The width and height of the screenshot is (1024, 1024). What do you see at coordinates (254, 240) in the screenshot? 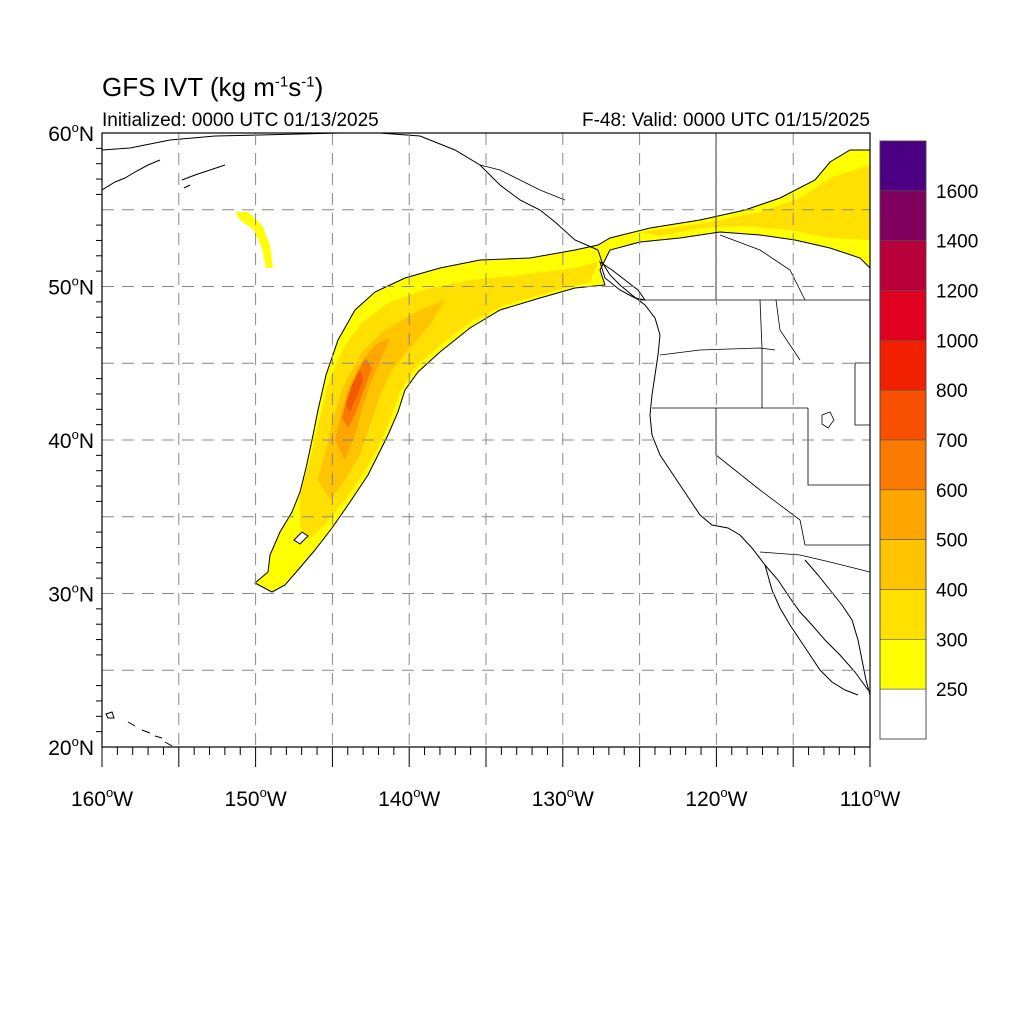
I see `ivt-isolated-band` at bounding box center [254, 240].